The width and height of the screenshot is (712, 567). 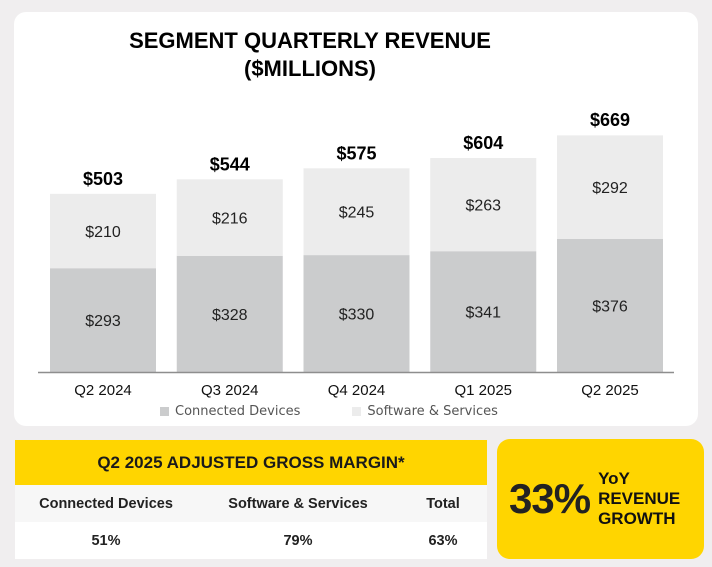 I want to click on chart-title-line-2: ($MILLIONS), so click(x=310, y=68).